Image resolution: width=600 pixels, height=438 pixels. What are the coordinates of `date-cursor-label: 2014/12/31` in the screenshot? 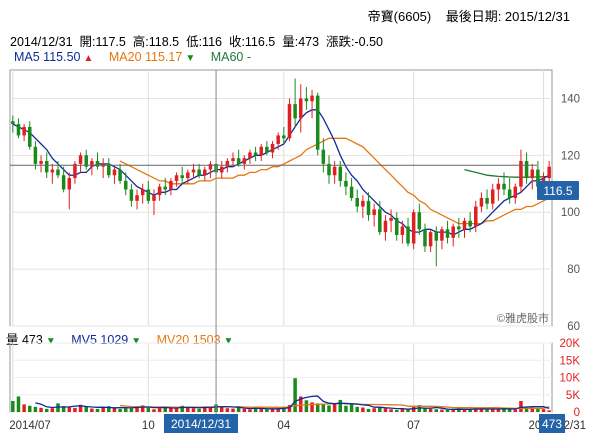 It's located at (201, 424).